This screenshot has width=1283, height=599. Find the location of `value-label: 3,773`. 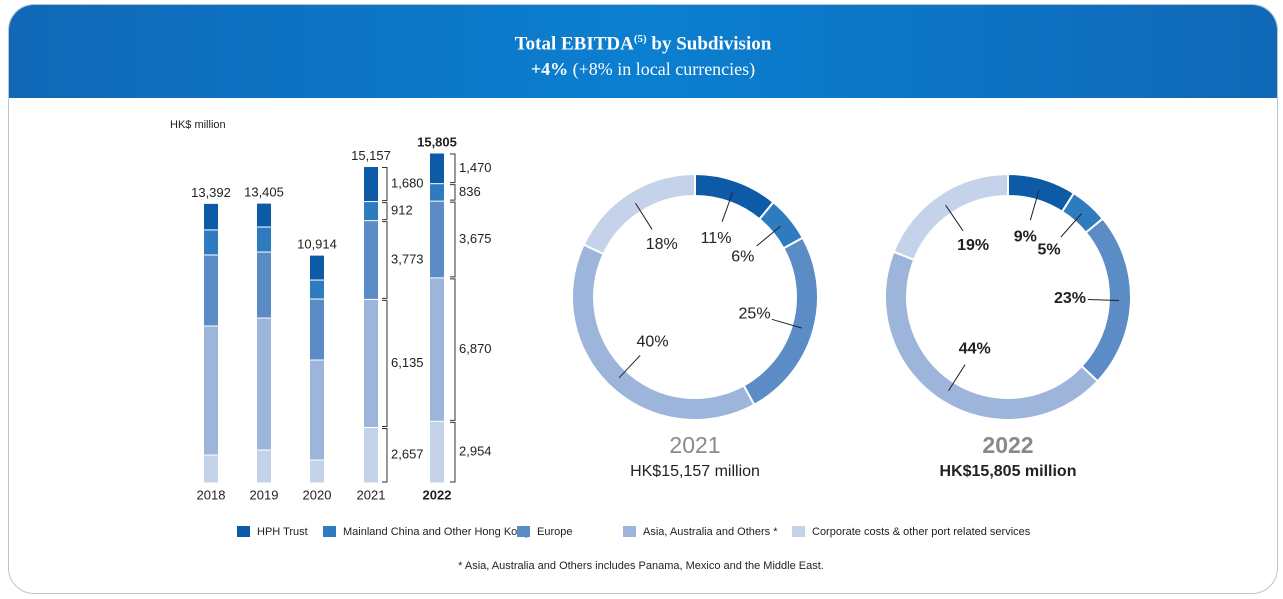

value-label: 3,773 is located at coordinates (407, 258).